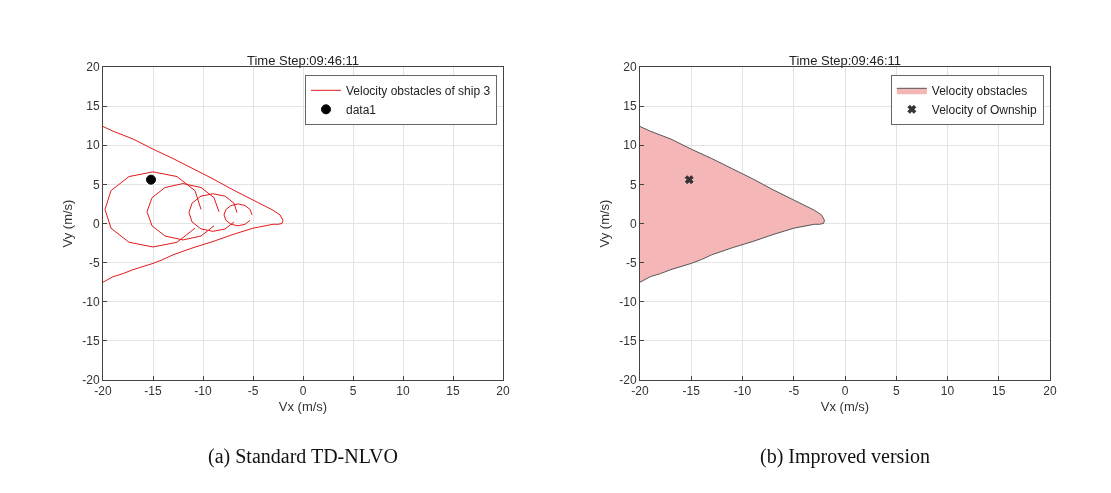  What do you see at coordinates (984, 110) in the screenshot?
I see `legend-label: Velocity of Ownship` at bounding box center [984, 110].